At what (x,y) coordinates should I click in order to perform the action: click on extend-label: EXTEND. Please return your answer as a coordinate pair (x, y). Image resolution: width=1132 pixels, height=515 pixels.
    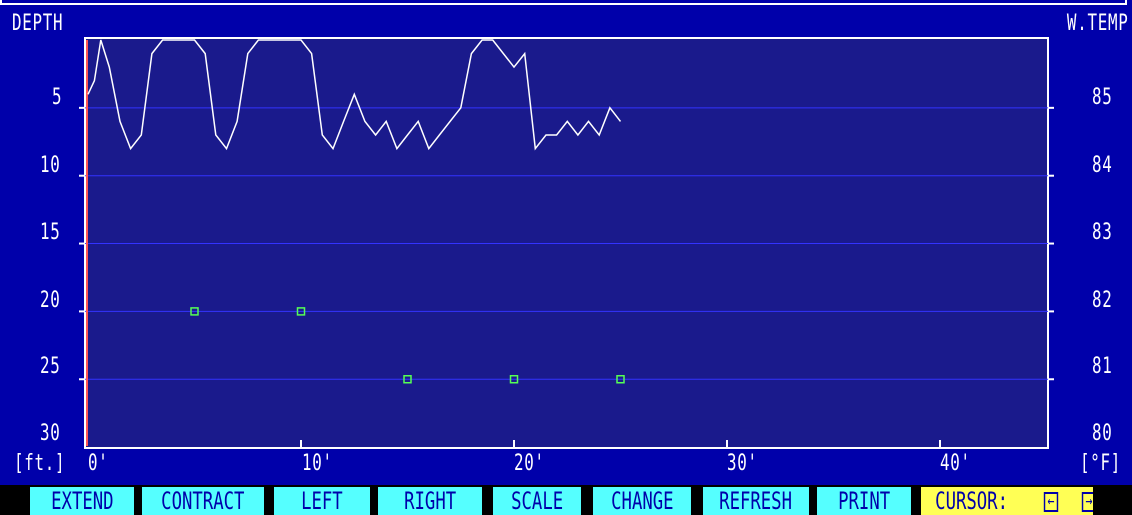
    Looking at the image, I should click on (82, 501).